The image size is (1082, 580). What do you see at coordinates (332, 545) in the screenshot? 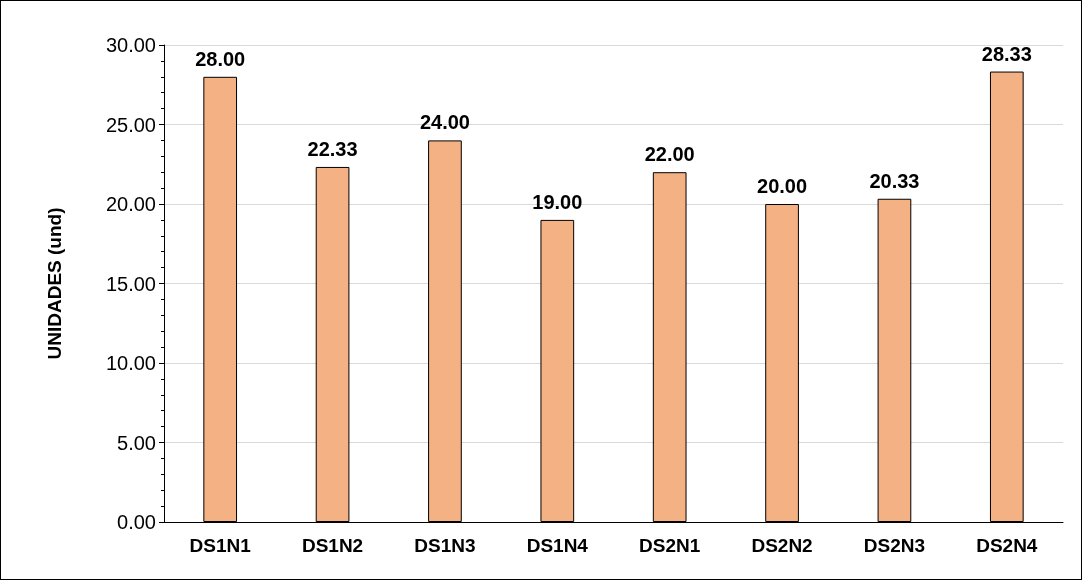
I see `x-tick-label: DS1N2` at bounding box center [332, 545].